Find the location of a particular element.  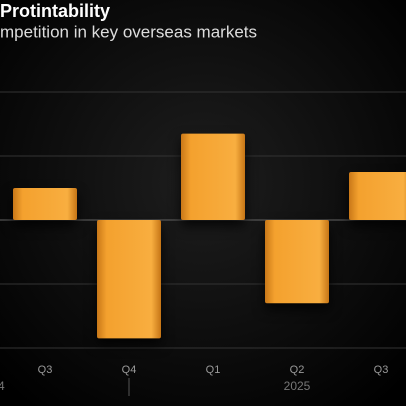

chart-title: Protintability is located at coordinates (55, 11).